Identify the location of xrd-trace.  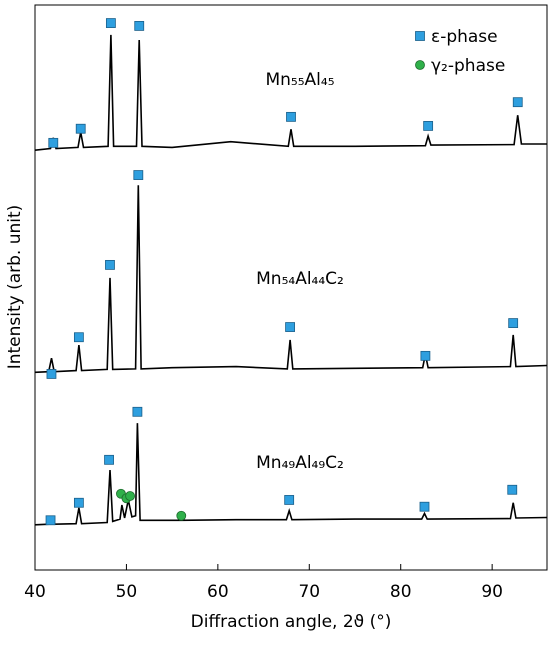
(291, 474).